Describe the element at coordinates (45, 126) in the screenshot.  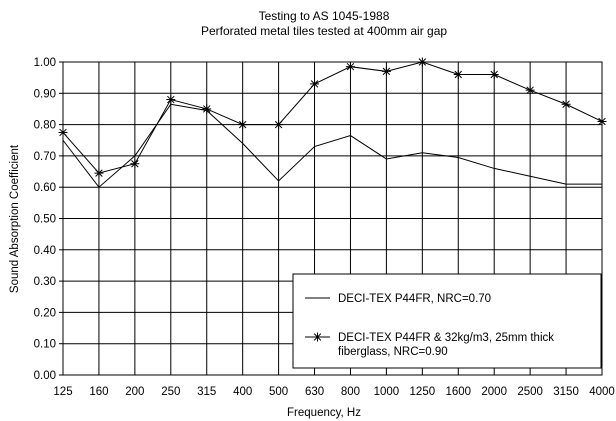
I see `y-tick-label: 0.80` at that location.